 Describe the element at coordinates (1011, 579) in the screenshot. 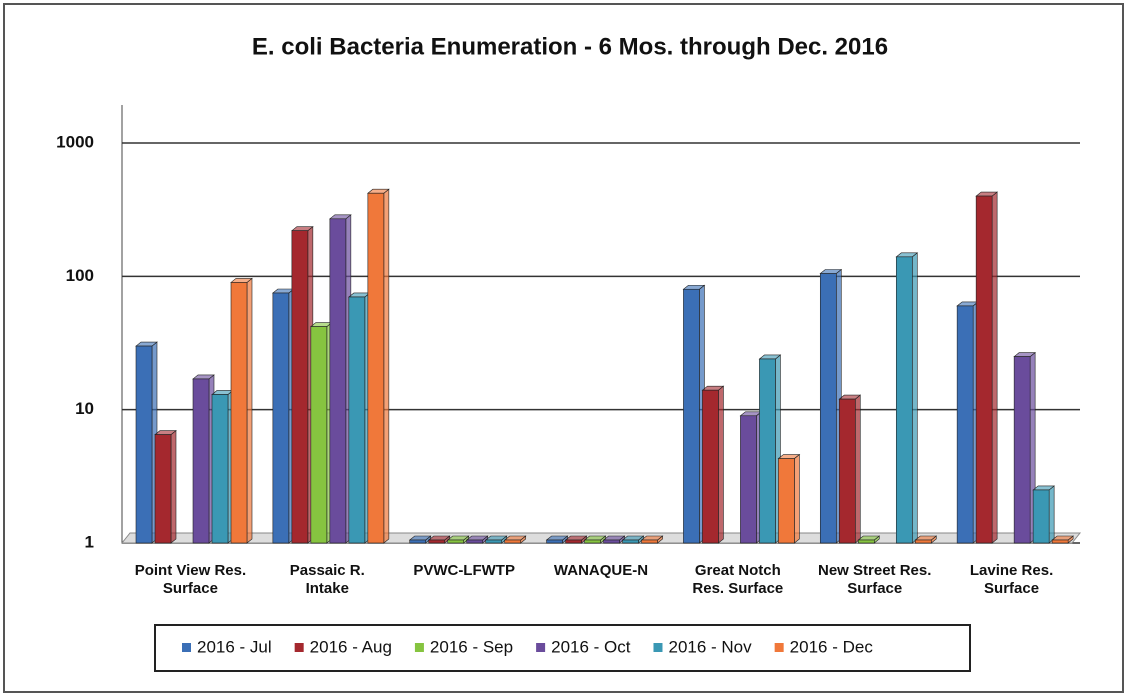

I see `x-tick-label: Lavine Res. Surface` at that location.